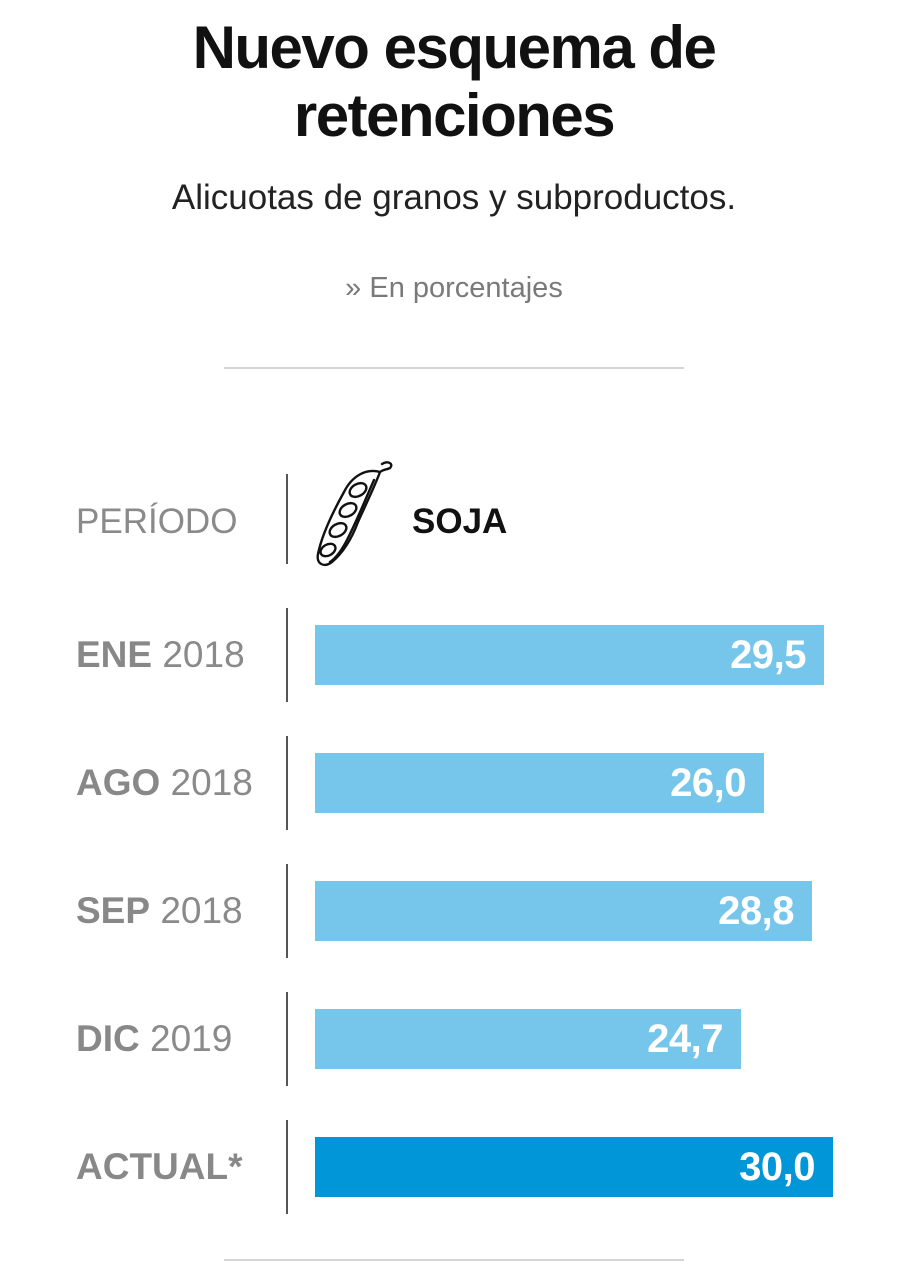 This screenshot has height=1280, width=908. Describe the element at coordinates (118, 782) in the screenshot. I see `period-month: AGO` at that location.